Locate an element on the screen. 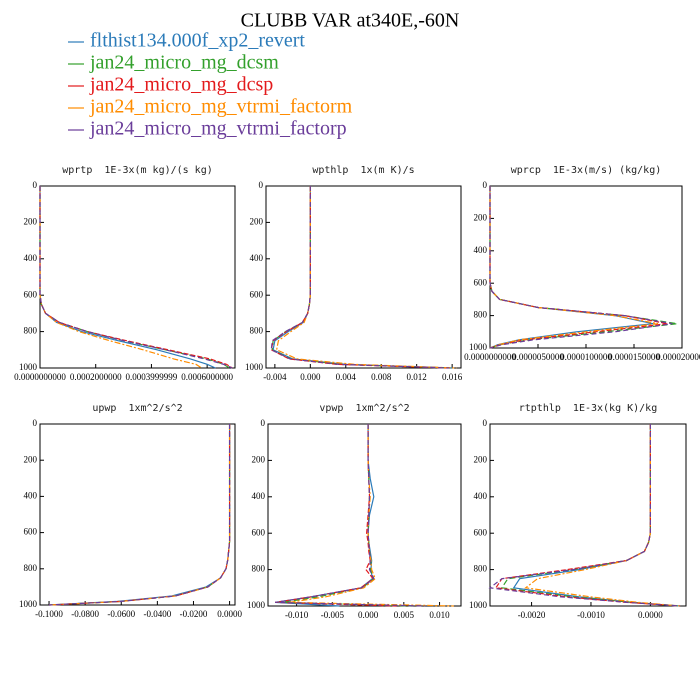 This screenshot has width=700, height=700. x-tick-label: 0.0006000000 is located at coordinates (207, 377).